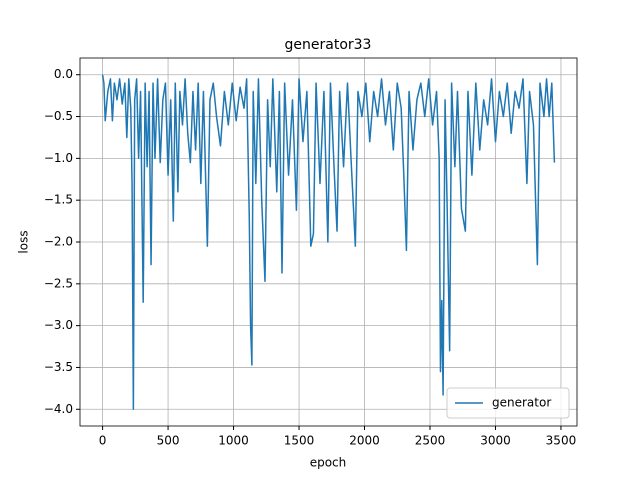  Describe the element at coordinates (58, 242) in the screenshot. I see `y-tick-label: −2.0` at that location.